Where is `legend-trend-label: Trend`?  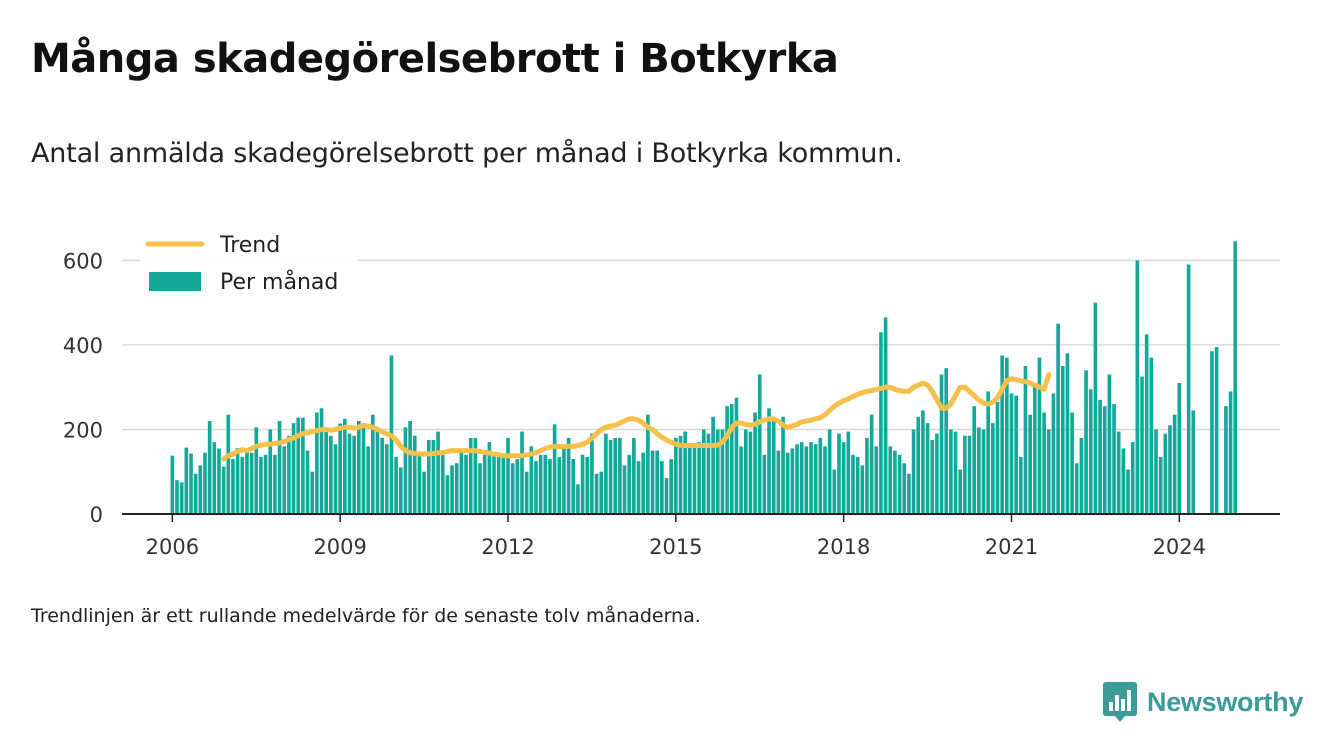 legend-trend-label: Trend is located at coordinates (249, 245).